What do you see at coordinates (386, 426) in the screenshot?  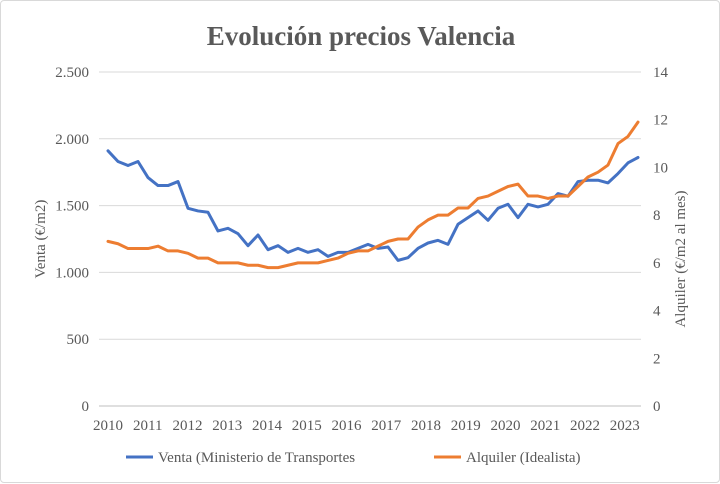 I see `x-tick-label: 2017` at bounding box center [386, 426].